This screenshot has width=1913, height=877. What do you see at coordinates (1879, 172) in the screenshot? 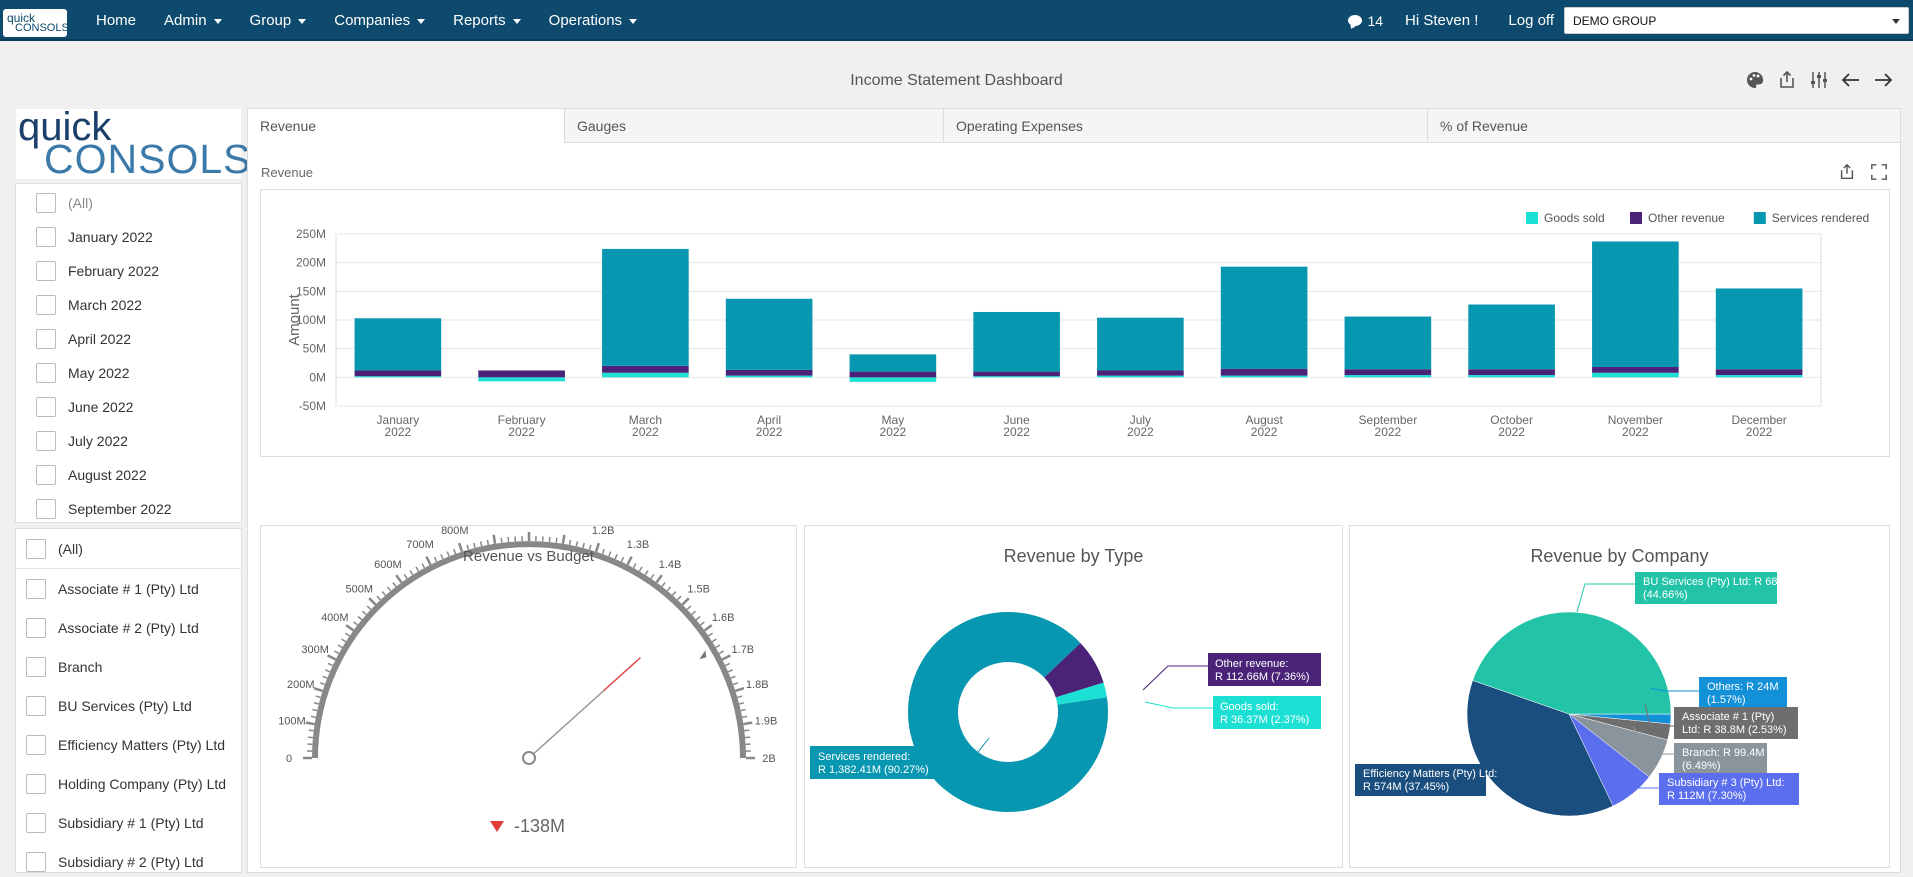
I see `fullscreen-icon` at bounding box center [1879, 172].